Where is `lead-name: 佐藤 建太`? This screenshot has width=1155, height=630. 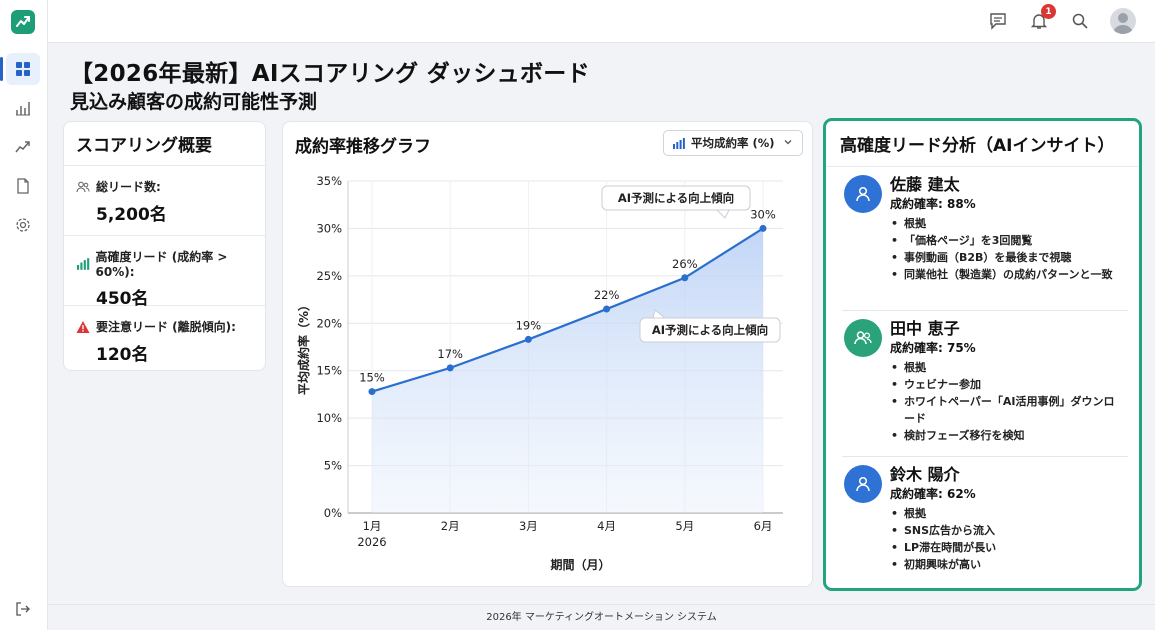
lead-name: 佐藤 建太 is located at coordinates (925, 184).